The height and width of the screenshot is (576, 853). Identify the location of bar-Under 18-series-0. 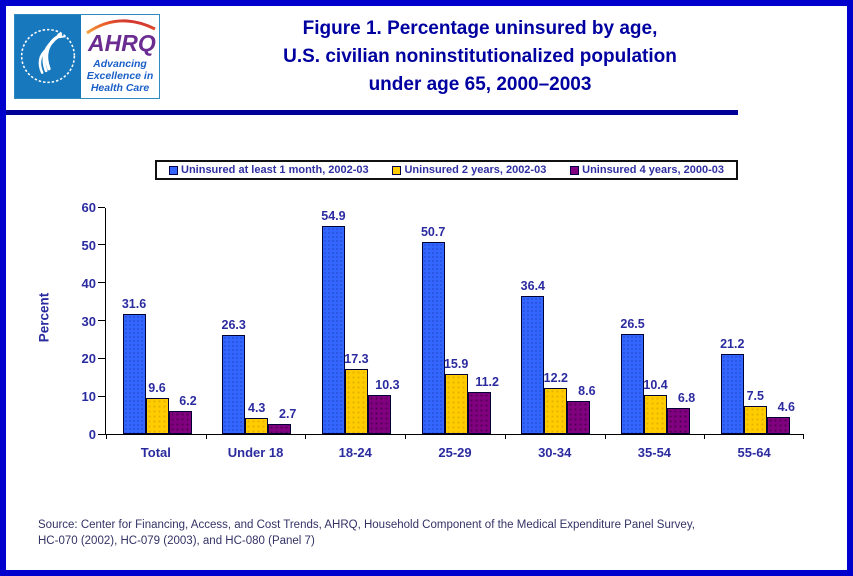
(234, 384).